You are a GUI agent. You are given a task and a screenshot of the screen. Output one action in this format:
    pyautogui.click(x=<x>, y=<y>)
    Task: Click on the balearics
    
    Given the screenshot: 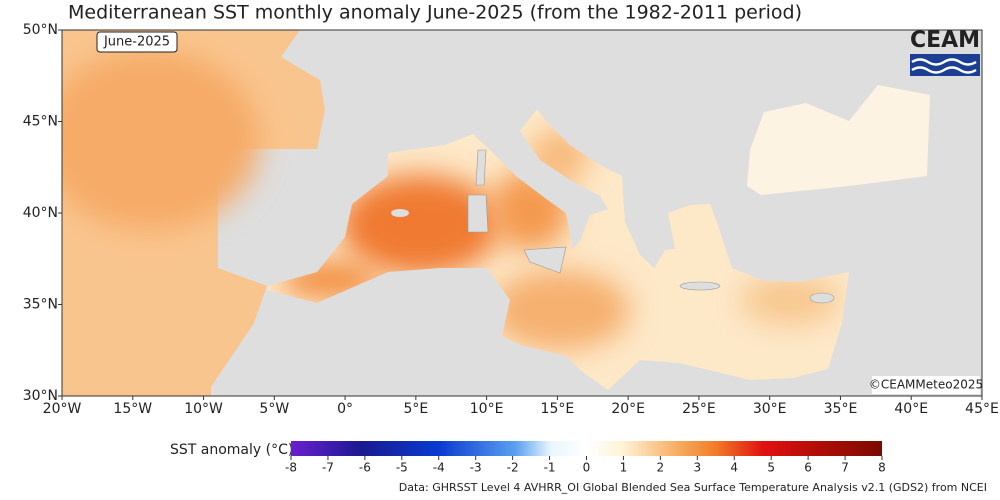 What is the action you would take?
    pyautogui.click(x=400, y=213)
    